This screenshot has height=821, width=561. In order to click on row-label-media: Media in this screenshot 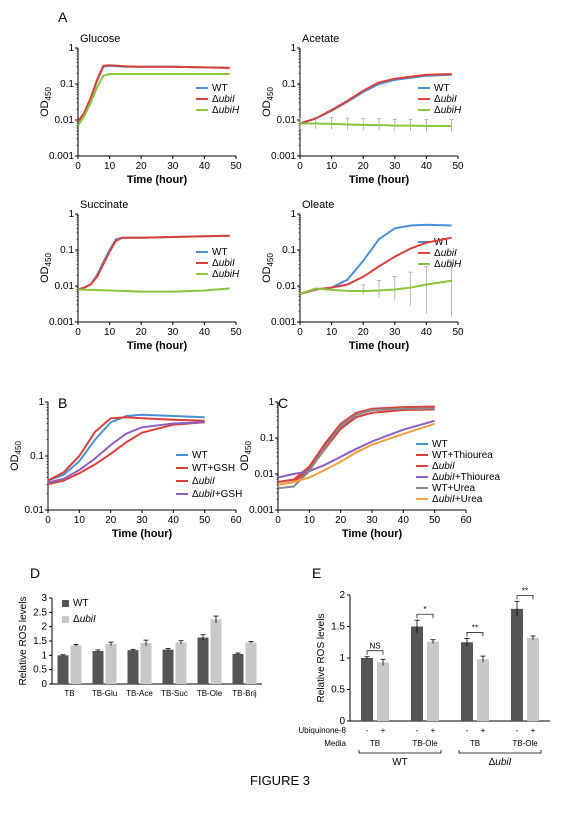, I will do `click(335, 743)`.